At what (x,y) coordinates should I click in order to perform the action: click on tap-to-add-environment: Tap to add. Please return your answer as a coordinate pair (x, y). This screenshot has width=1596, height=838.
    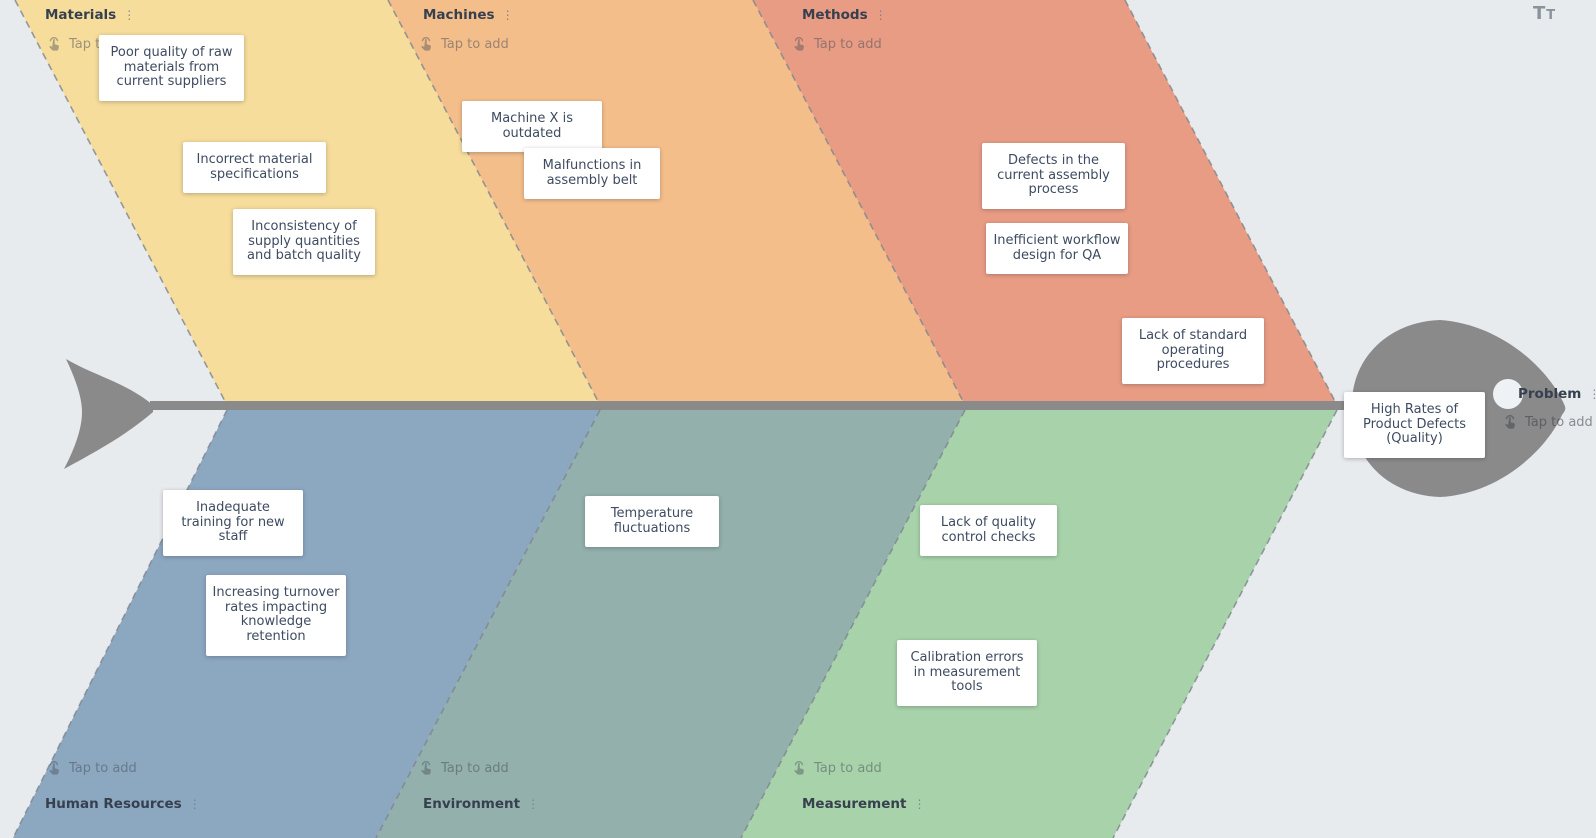
    Looking at the image, I should click on (463, 768).